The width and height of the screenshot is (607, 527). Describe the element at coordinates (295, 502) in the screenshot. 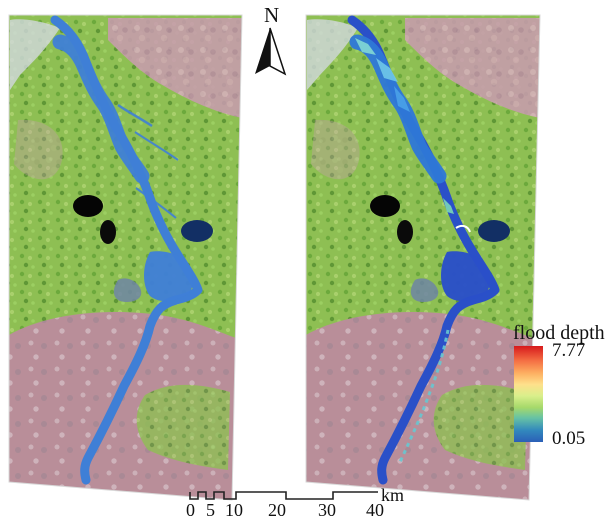

I see `scale-bar: 0 5 10 20 30 40 km` at that location.